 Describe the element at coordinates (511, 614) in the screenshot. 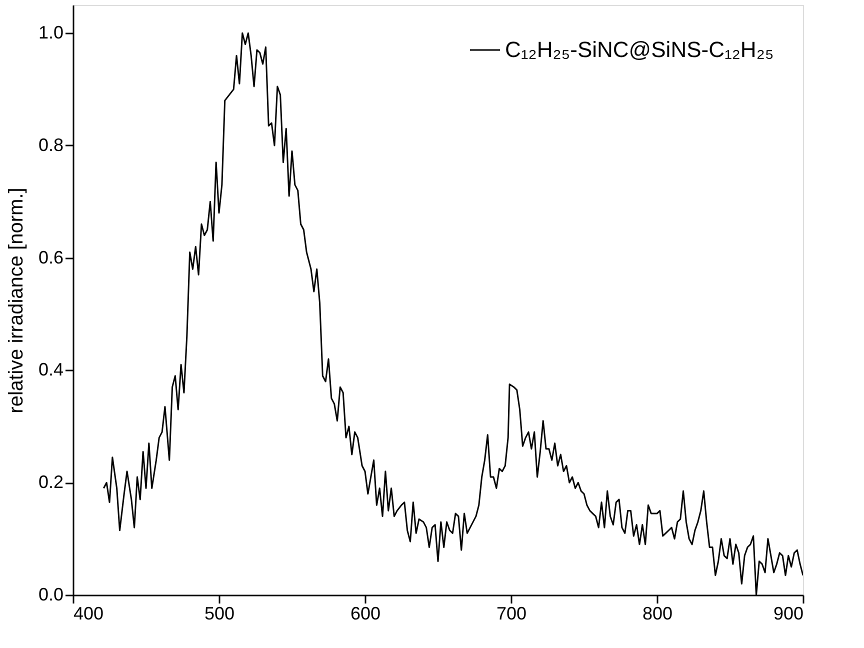

I see `x-tick-label: 700` at that location.